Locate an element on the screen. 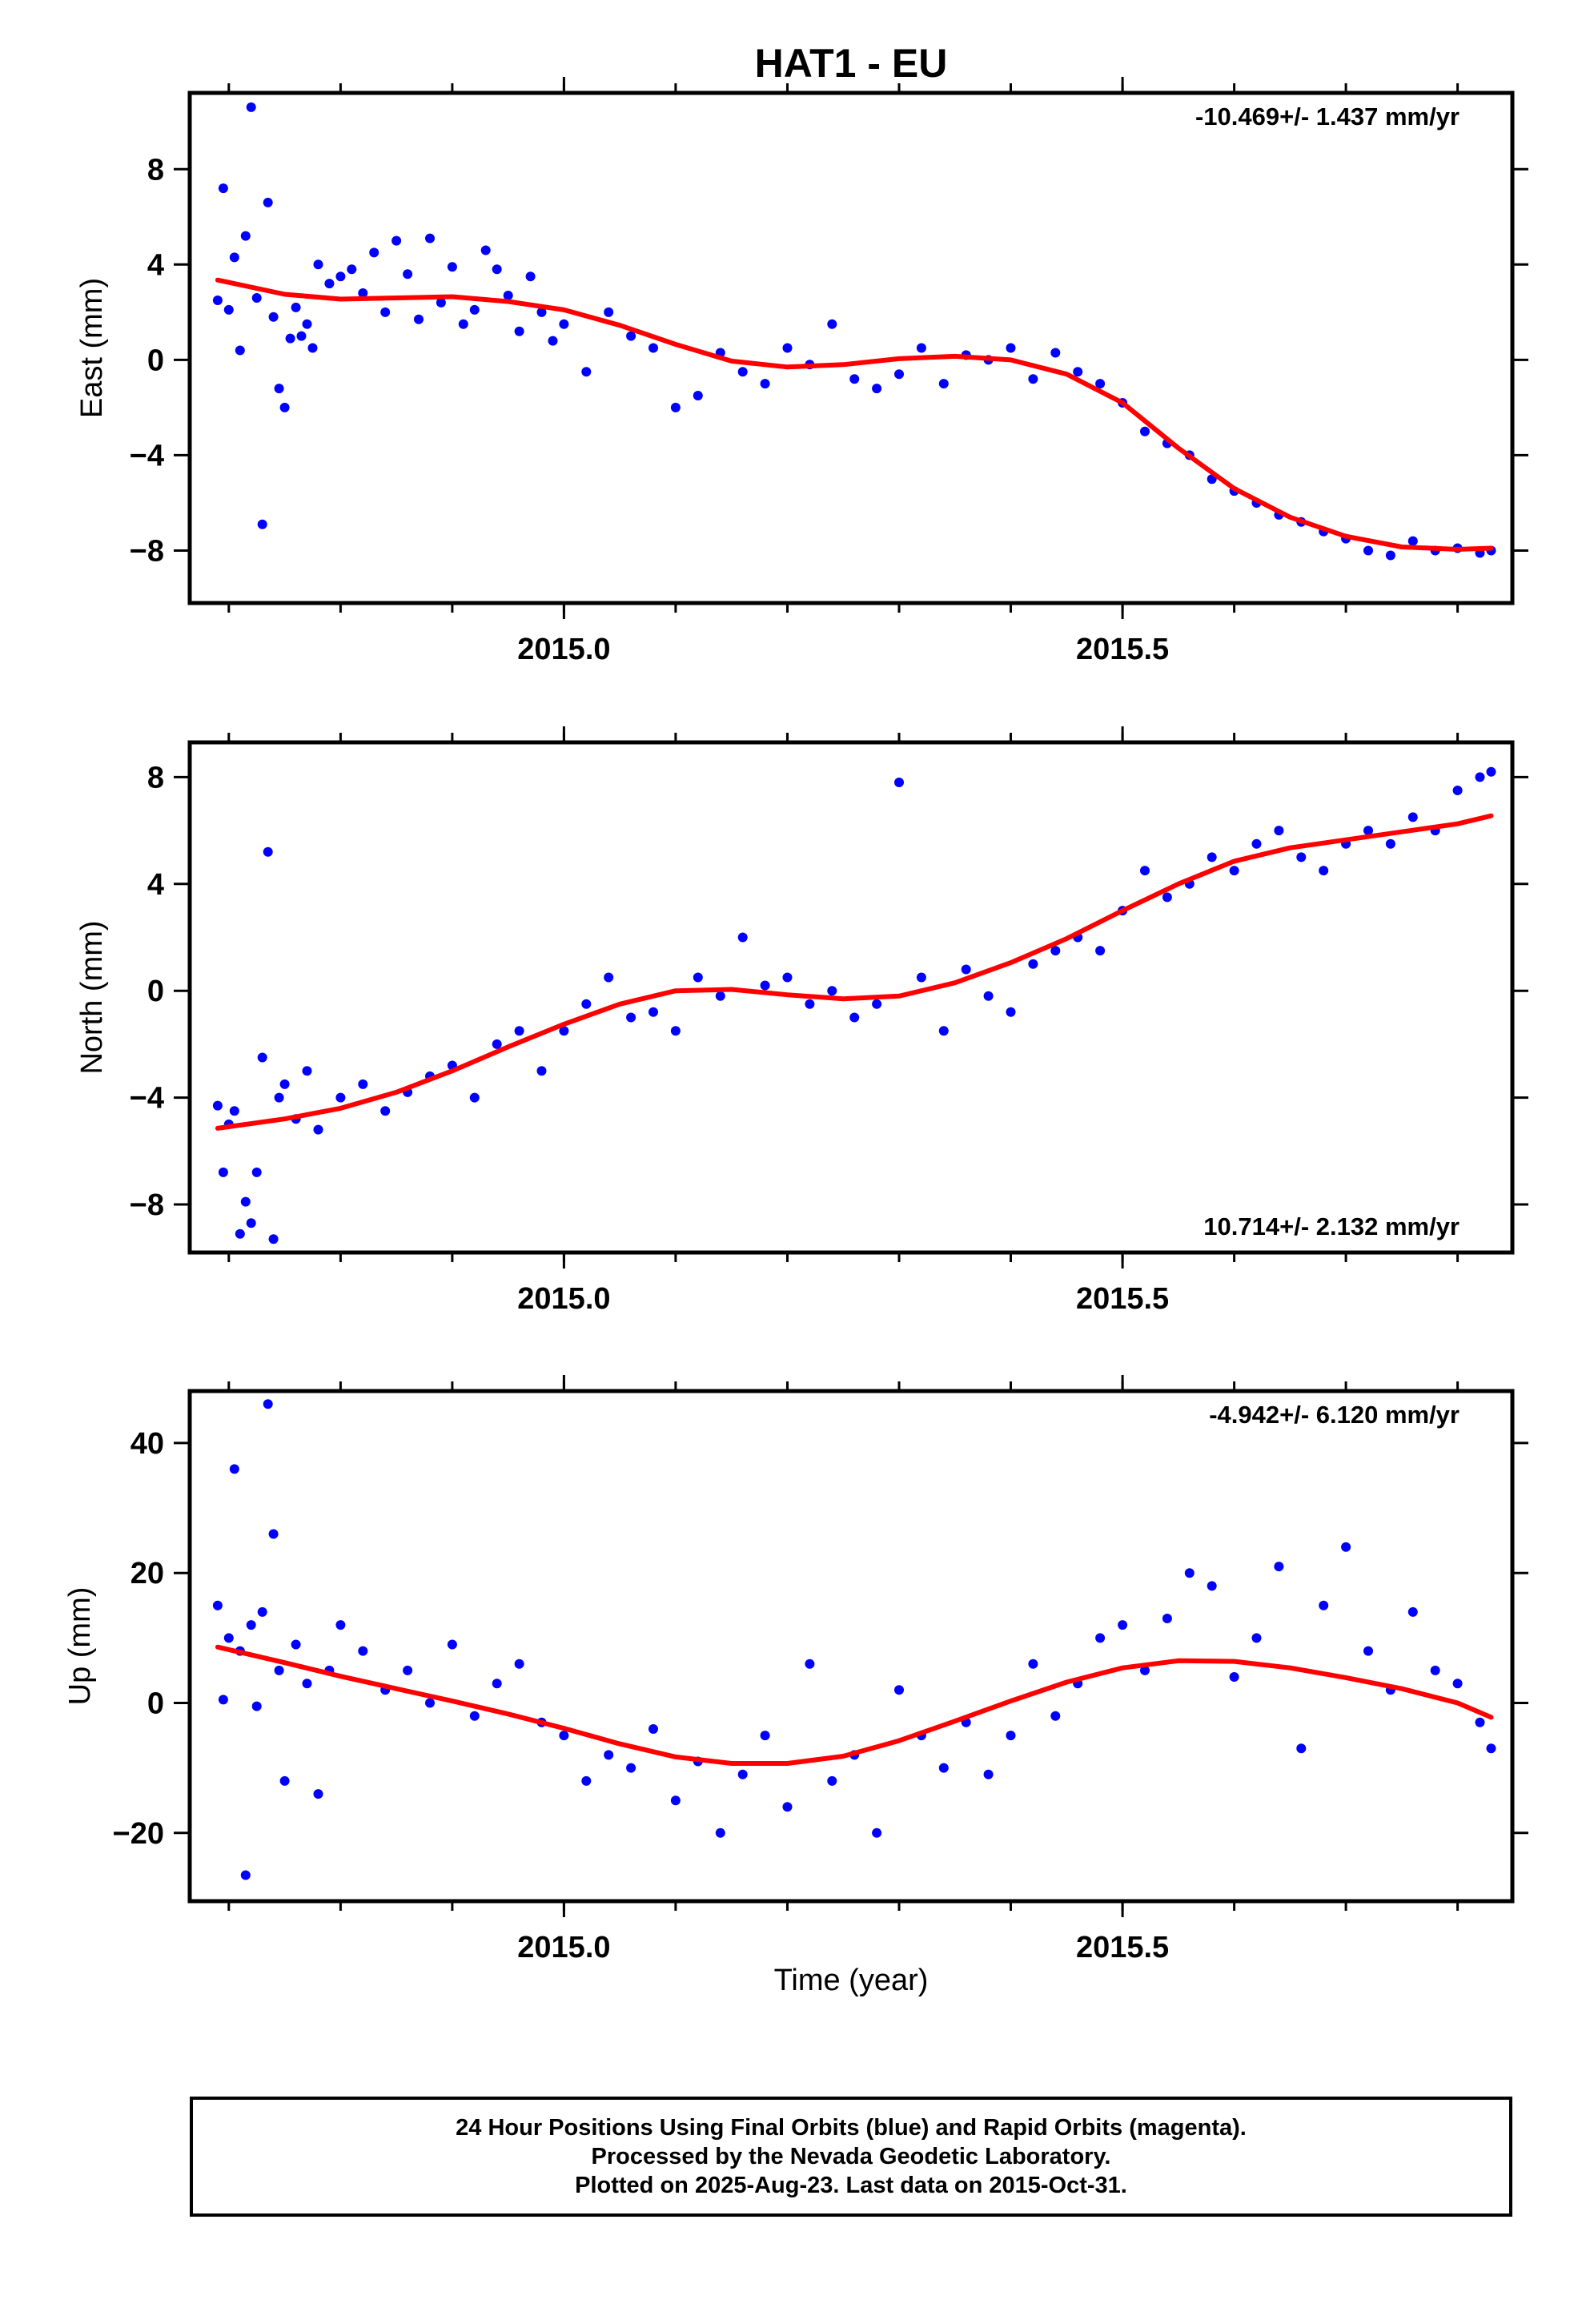  fit-curve is located at coordinates (854, 1705).